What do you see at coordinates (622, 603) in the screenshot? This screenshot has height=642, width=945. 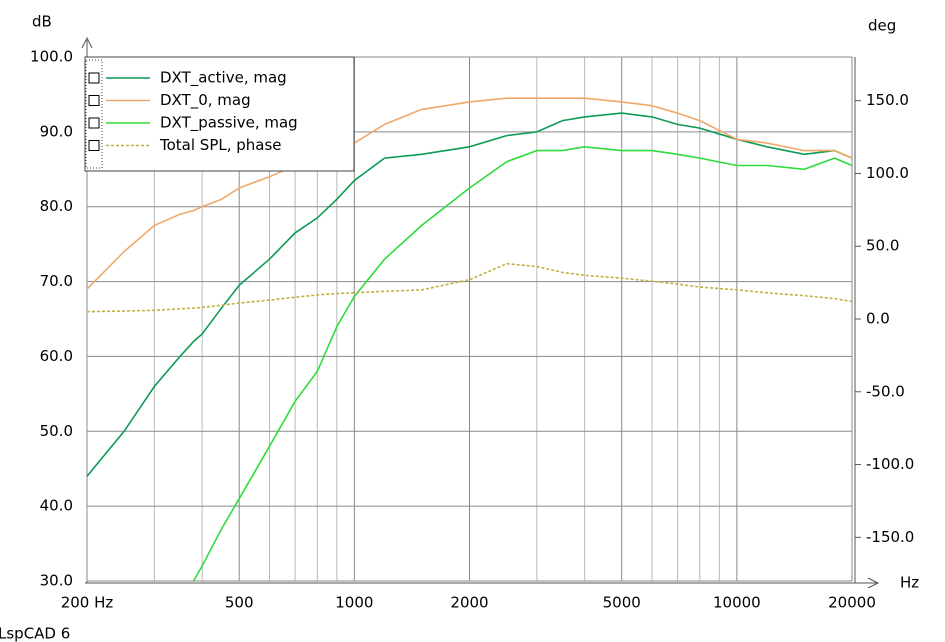 I see `x-tick-label: 5000` at bounding box center [622, 603].